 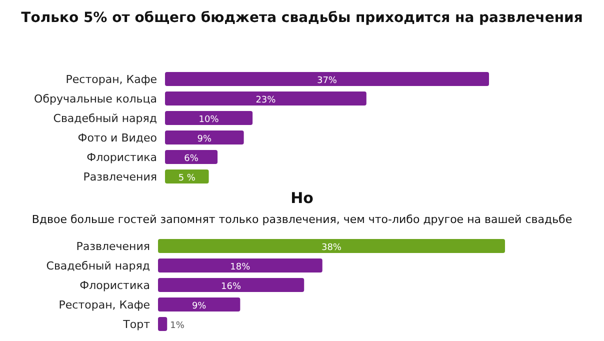 I want to click on data-label: 37%, so click(x=327, y=81).